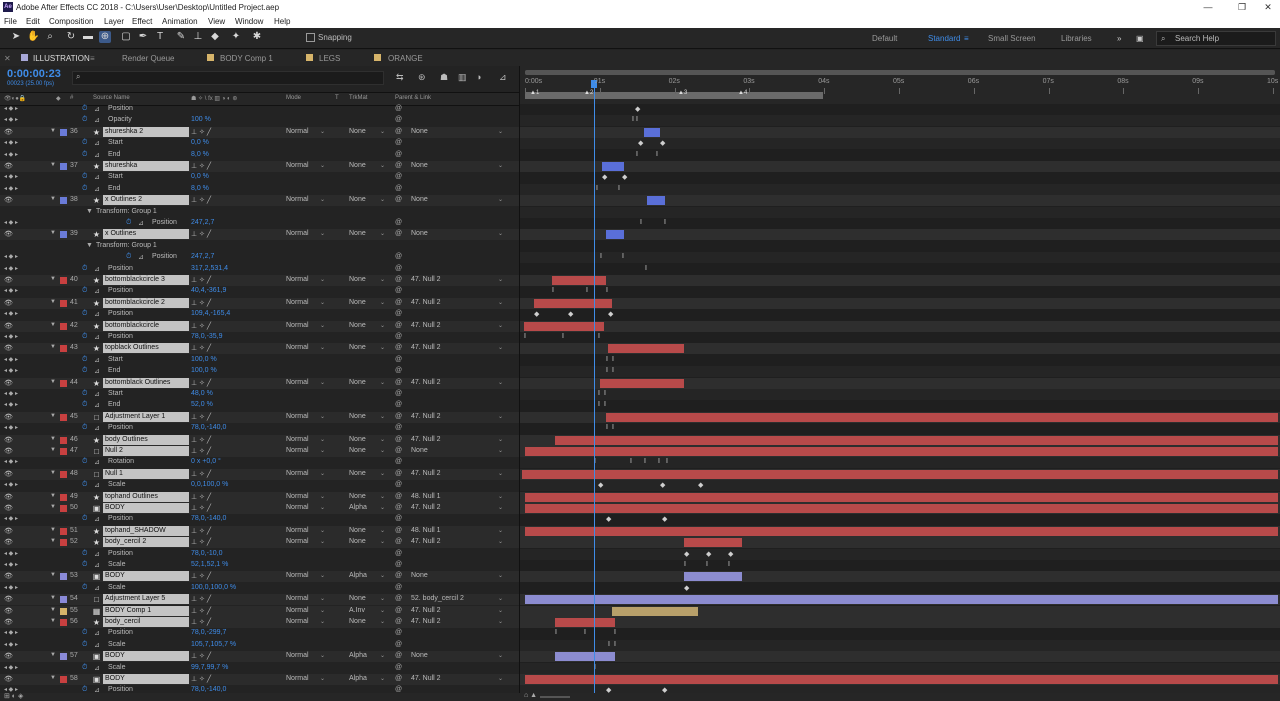 This screenshot has height=701, width=1280. What do you see at coordinates (50, 36) in the screenshot?
I see `zoom-tool-icon: ⌕` at bounding box center [50, 36].